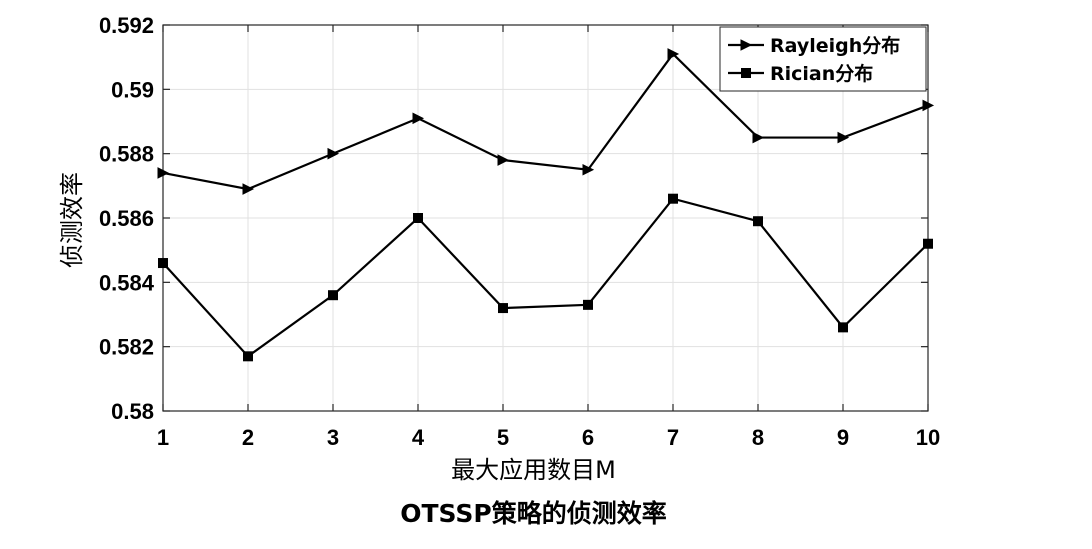 The width and height of the screenshot is (1092, 549). I want to click on legend-item: Rician分布, so click(800, 73).